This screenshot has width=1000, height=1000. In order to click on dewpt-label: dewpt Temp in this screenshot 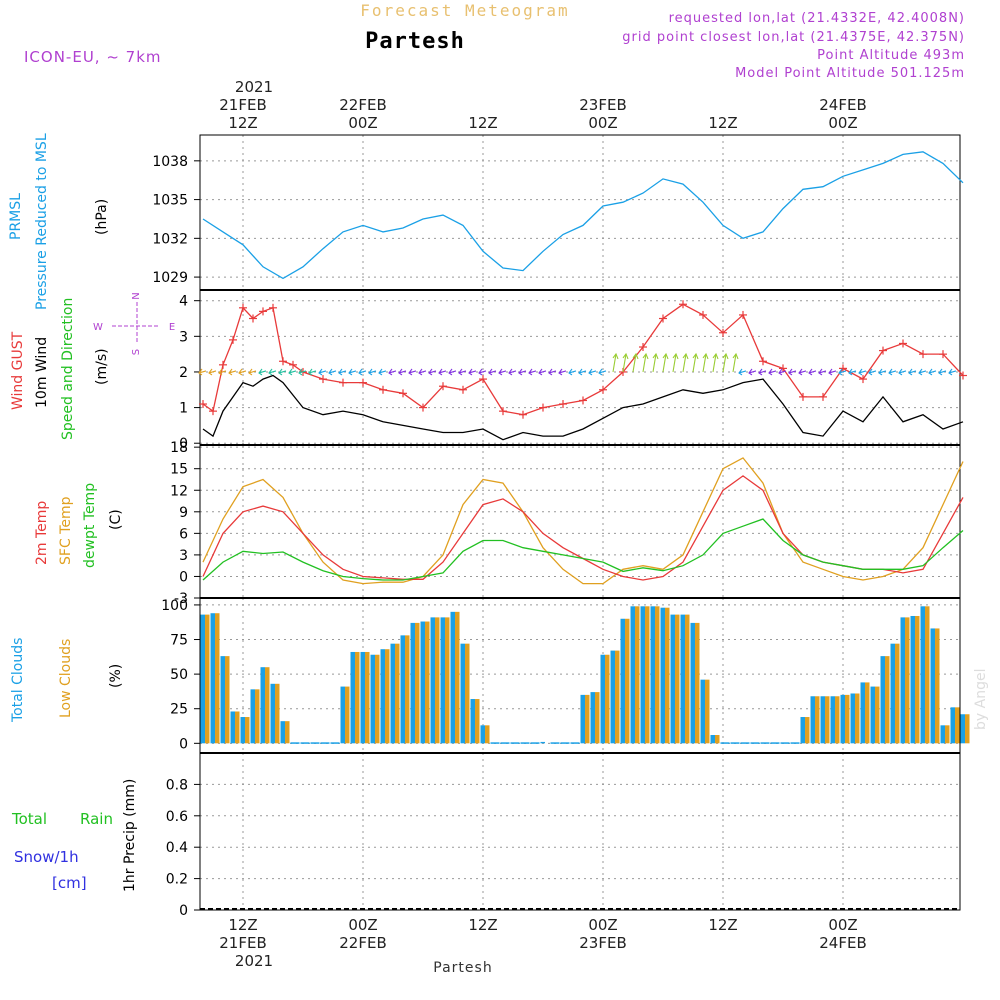, I will do `click(90, 525)`.